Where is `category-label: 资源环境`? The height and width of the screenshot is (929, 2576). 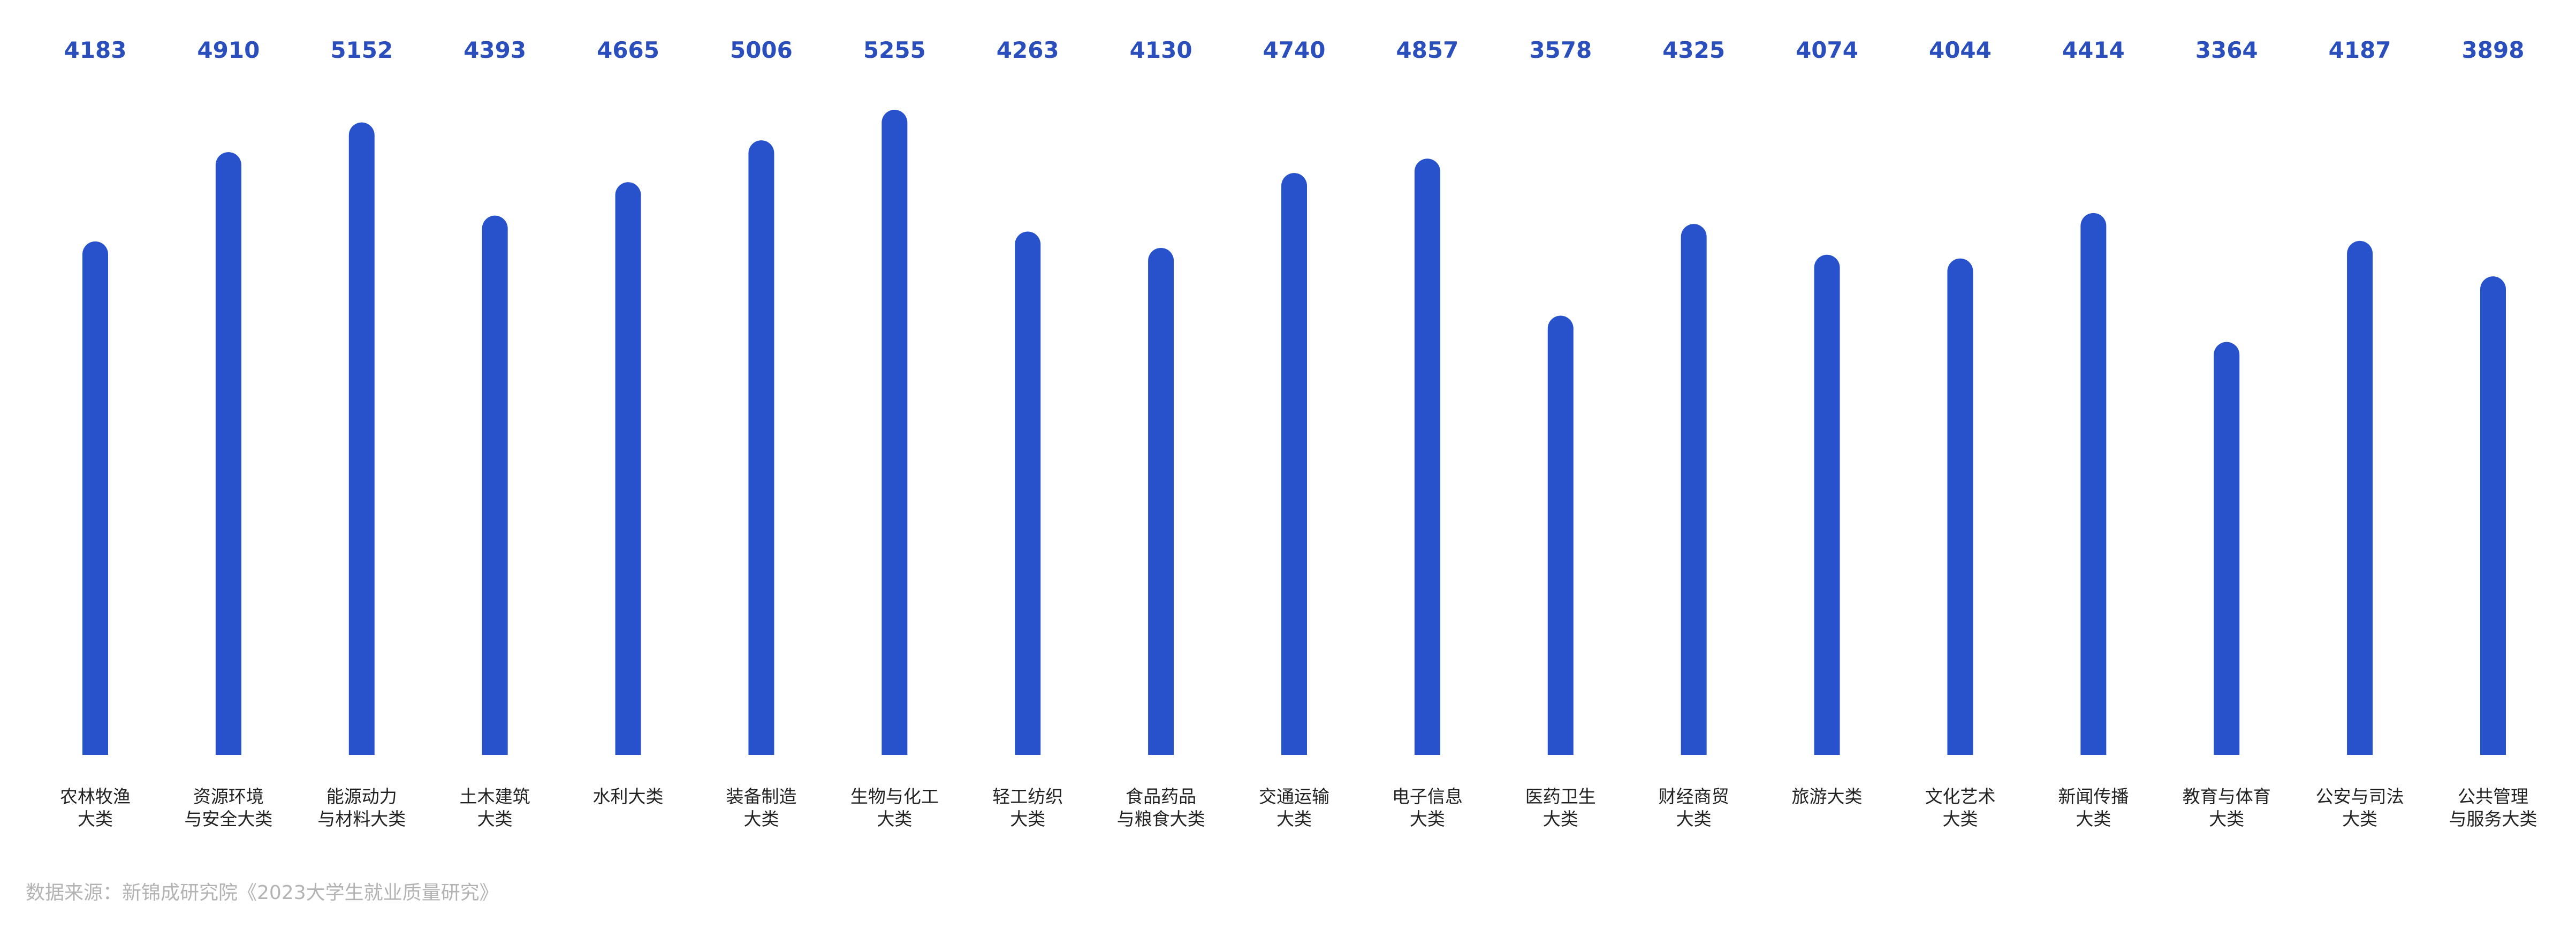 category-label: 资源环境 is located at coordinates (228, 796).